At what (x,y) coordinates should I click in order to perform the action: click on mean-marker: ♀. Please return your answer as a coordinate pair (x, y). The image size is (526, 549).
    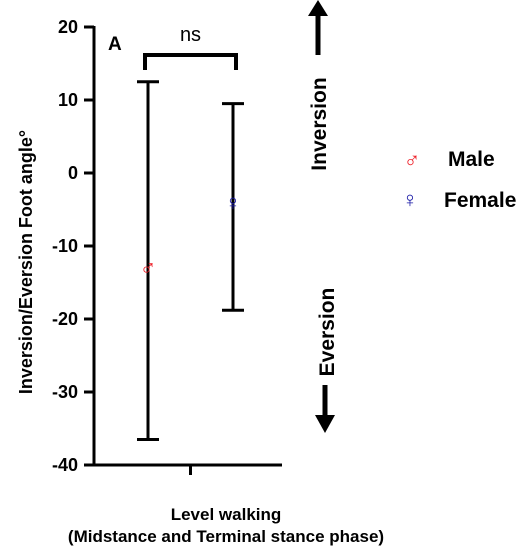
    Looking at the image, I should click on (233, 202).